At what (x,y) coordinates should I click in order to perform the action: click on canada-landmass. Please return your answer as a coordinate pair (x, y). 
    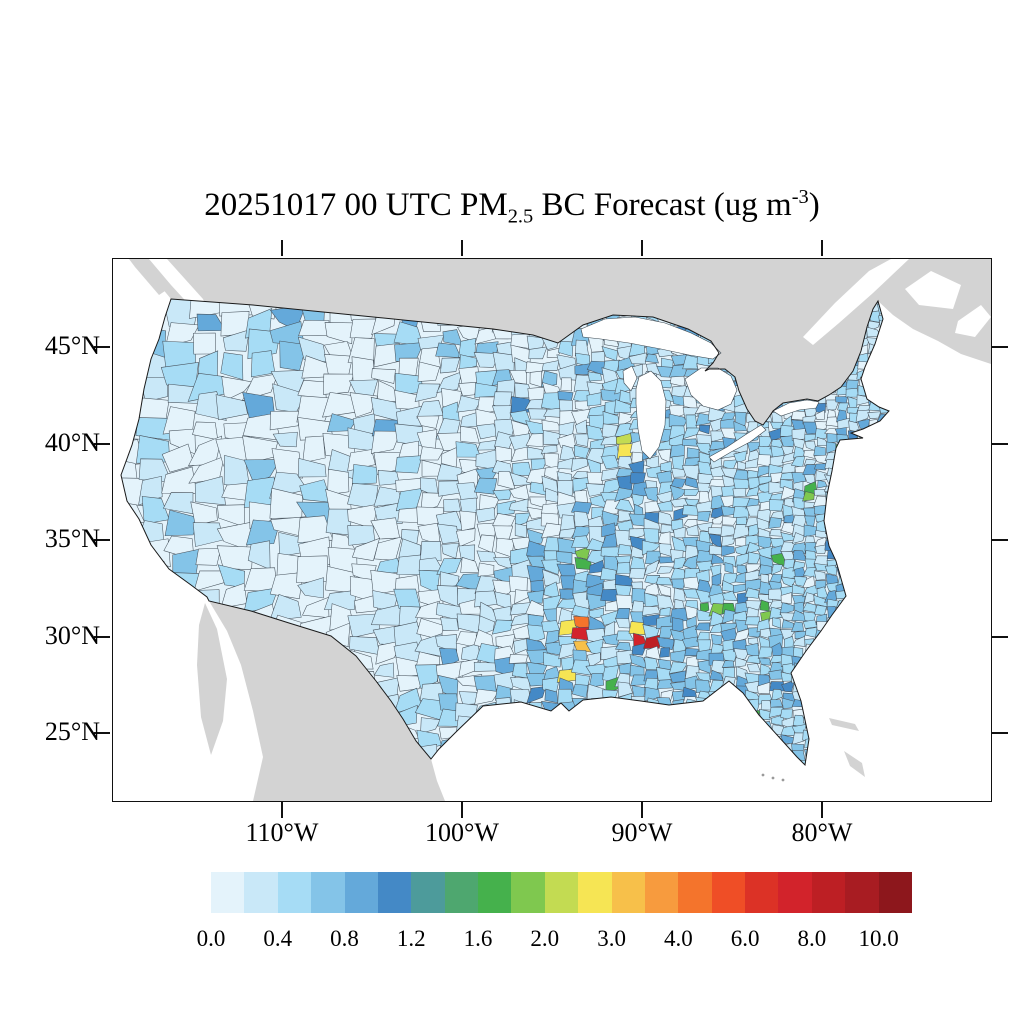
    Looking at the image, I should click on (564, 342).